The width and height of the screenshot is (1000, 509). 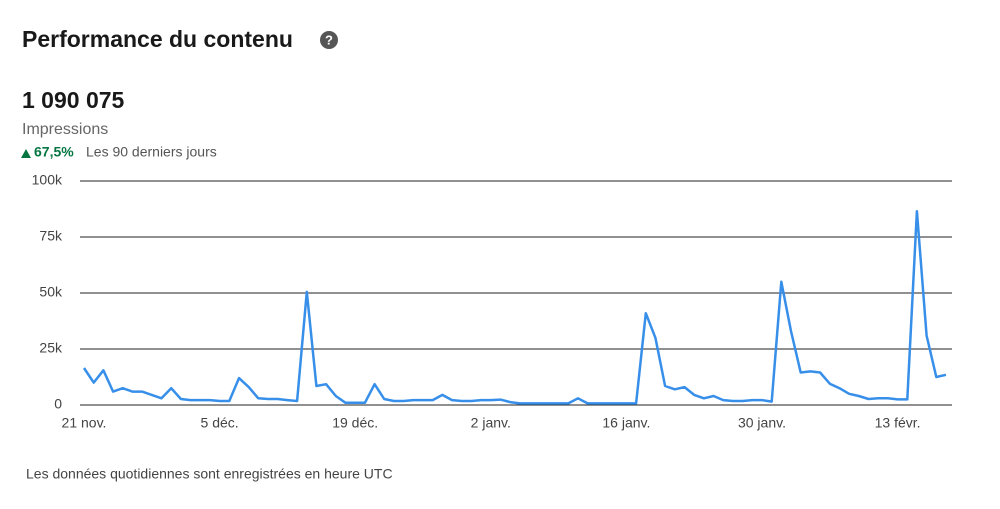 What do you see at coordinates (26, 153) in the screenshot?
I see `up-arrow` at bounding box center [26, 153].